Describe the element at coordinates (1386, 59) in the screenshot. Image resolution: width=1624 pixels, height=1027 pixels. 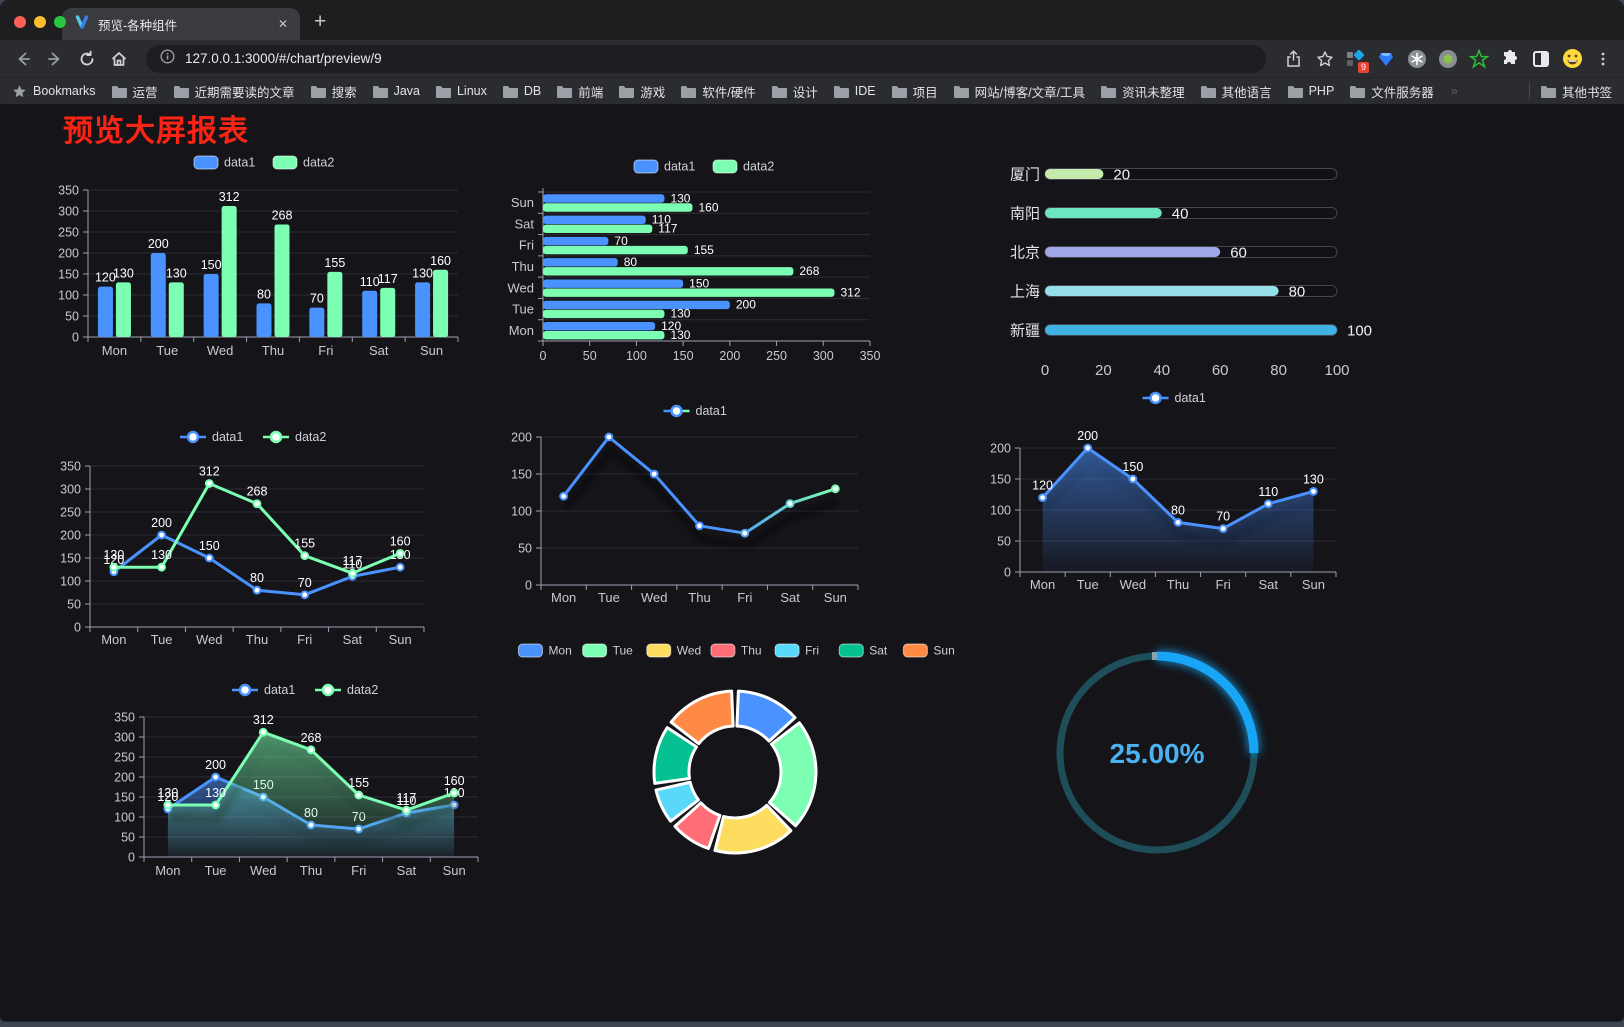
I see `extension-gem-icon` at that location.